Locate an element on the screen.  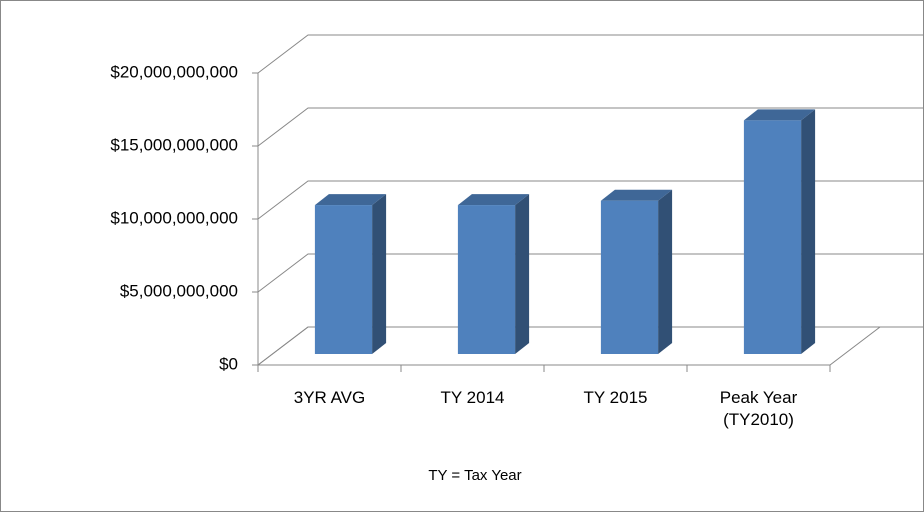
y-tick-label: $0 is located at coordinates (228, 363).